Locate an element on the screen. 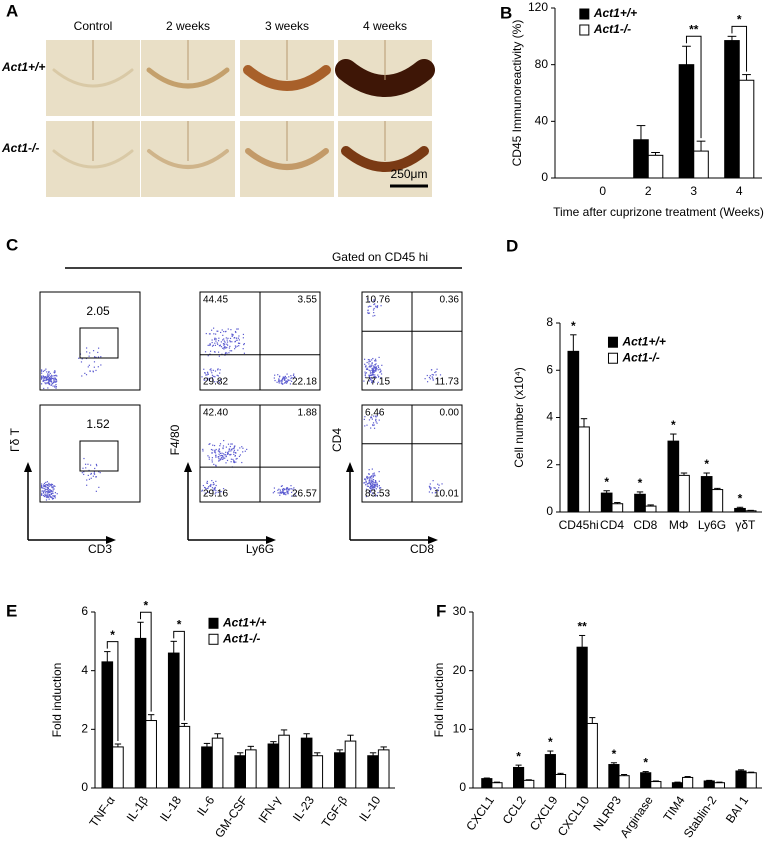 The height and width of the screenshot is (853, 766). x-tick-label: CCL2 is located at coordinates (514, 809).